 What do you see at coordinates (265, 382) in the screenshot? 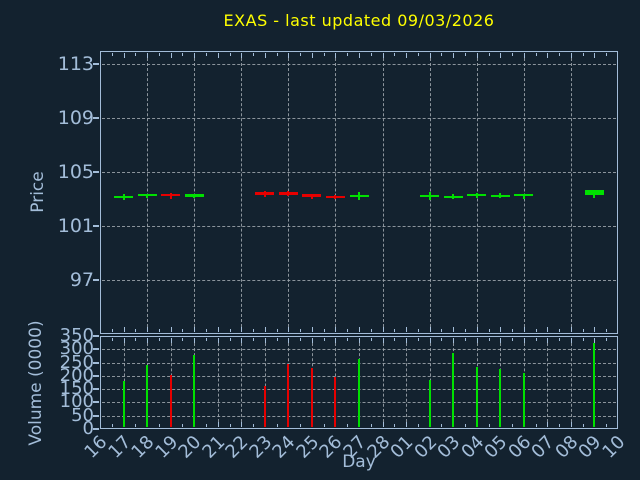
I see `volume-gridline` at bounding box center [265, 382].